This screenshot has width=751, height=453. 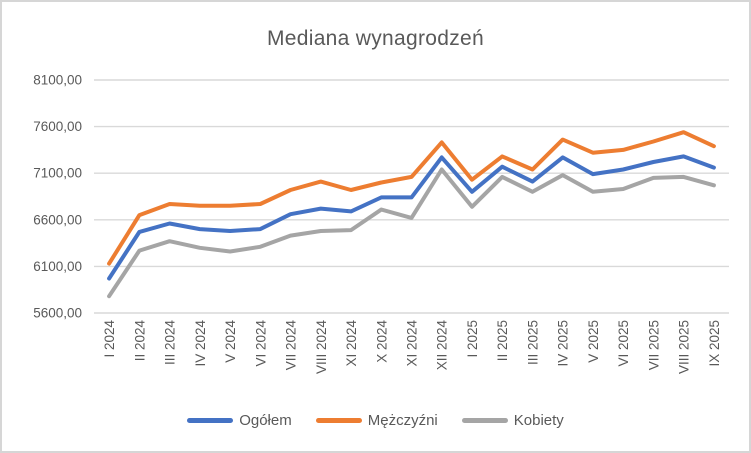 I want to click on legend-line-swatch-mezczyzni, so click(x=338, y=420).